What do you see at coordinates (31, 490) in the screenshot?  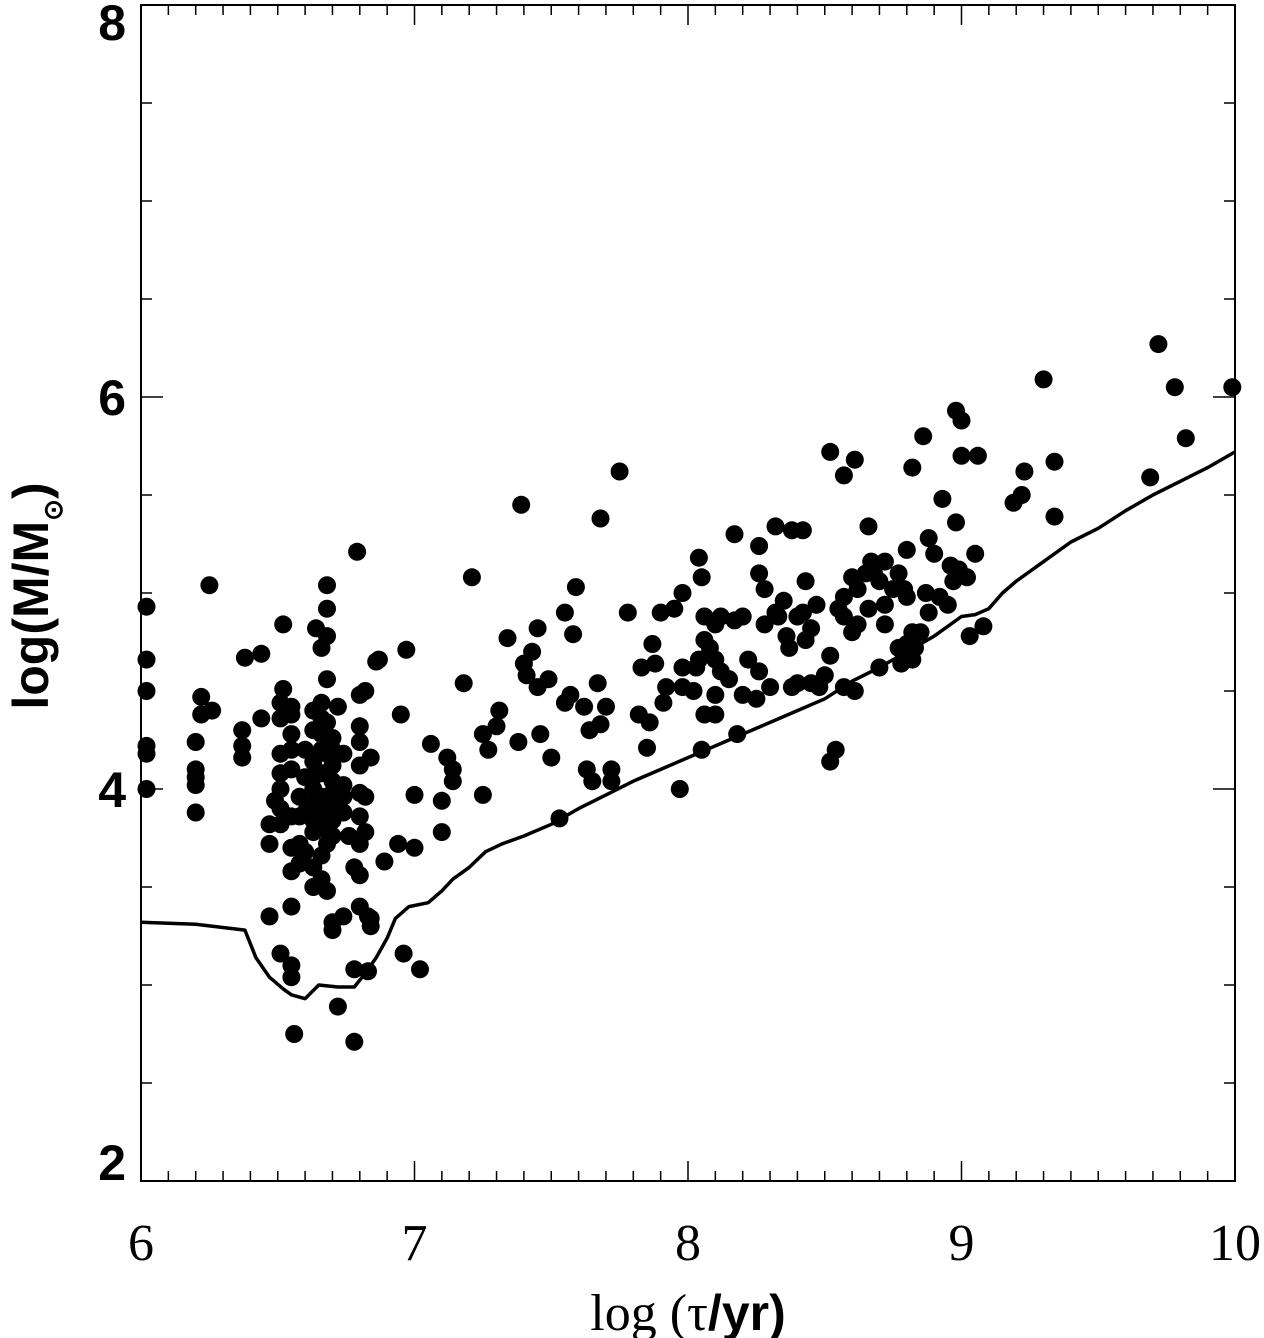 I see `y-axis-label-close: )` at bounding box center [31, 490].